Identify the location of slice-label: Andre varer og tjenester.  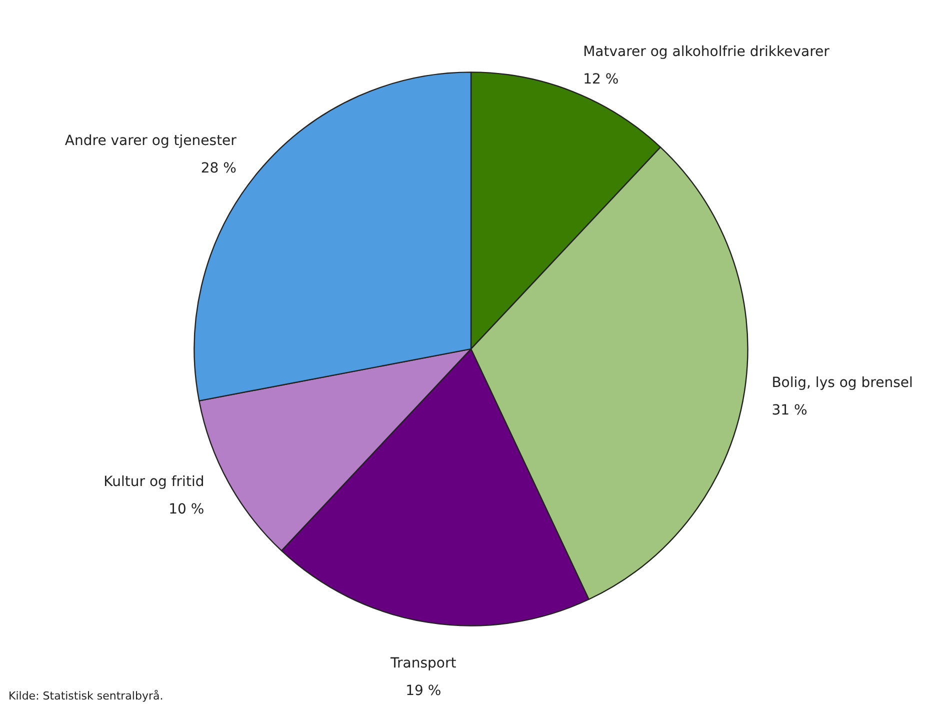
(150, 141).